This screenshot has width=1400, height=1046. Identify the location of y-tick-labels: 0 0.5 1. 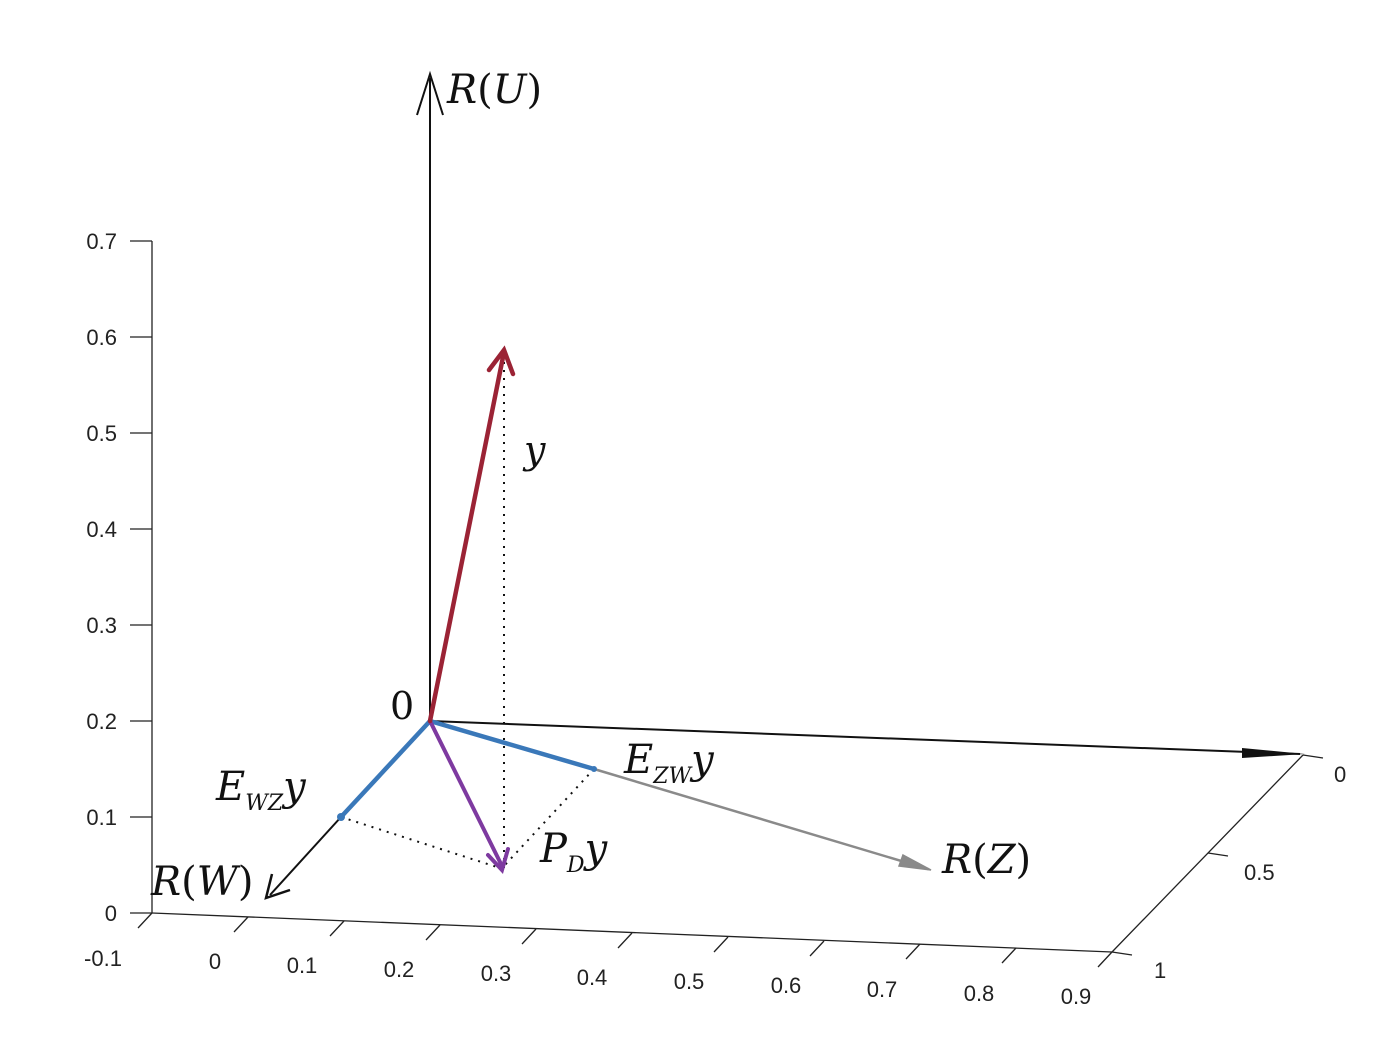
(1250, 872).